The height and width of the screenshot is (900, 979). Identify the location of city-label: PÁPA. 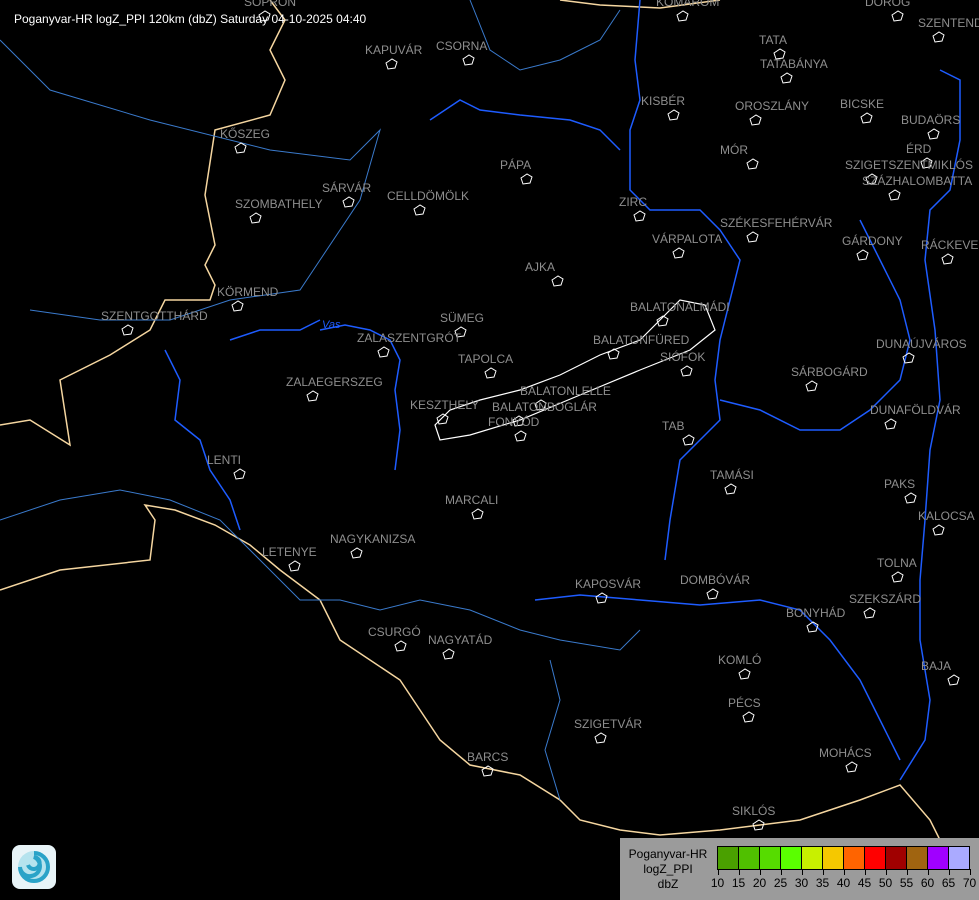
(516, 165).